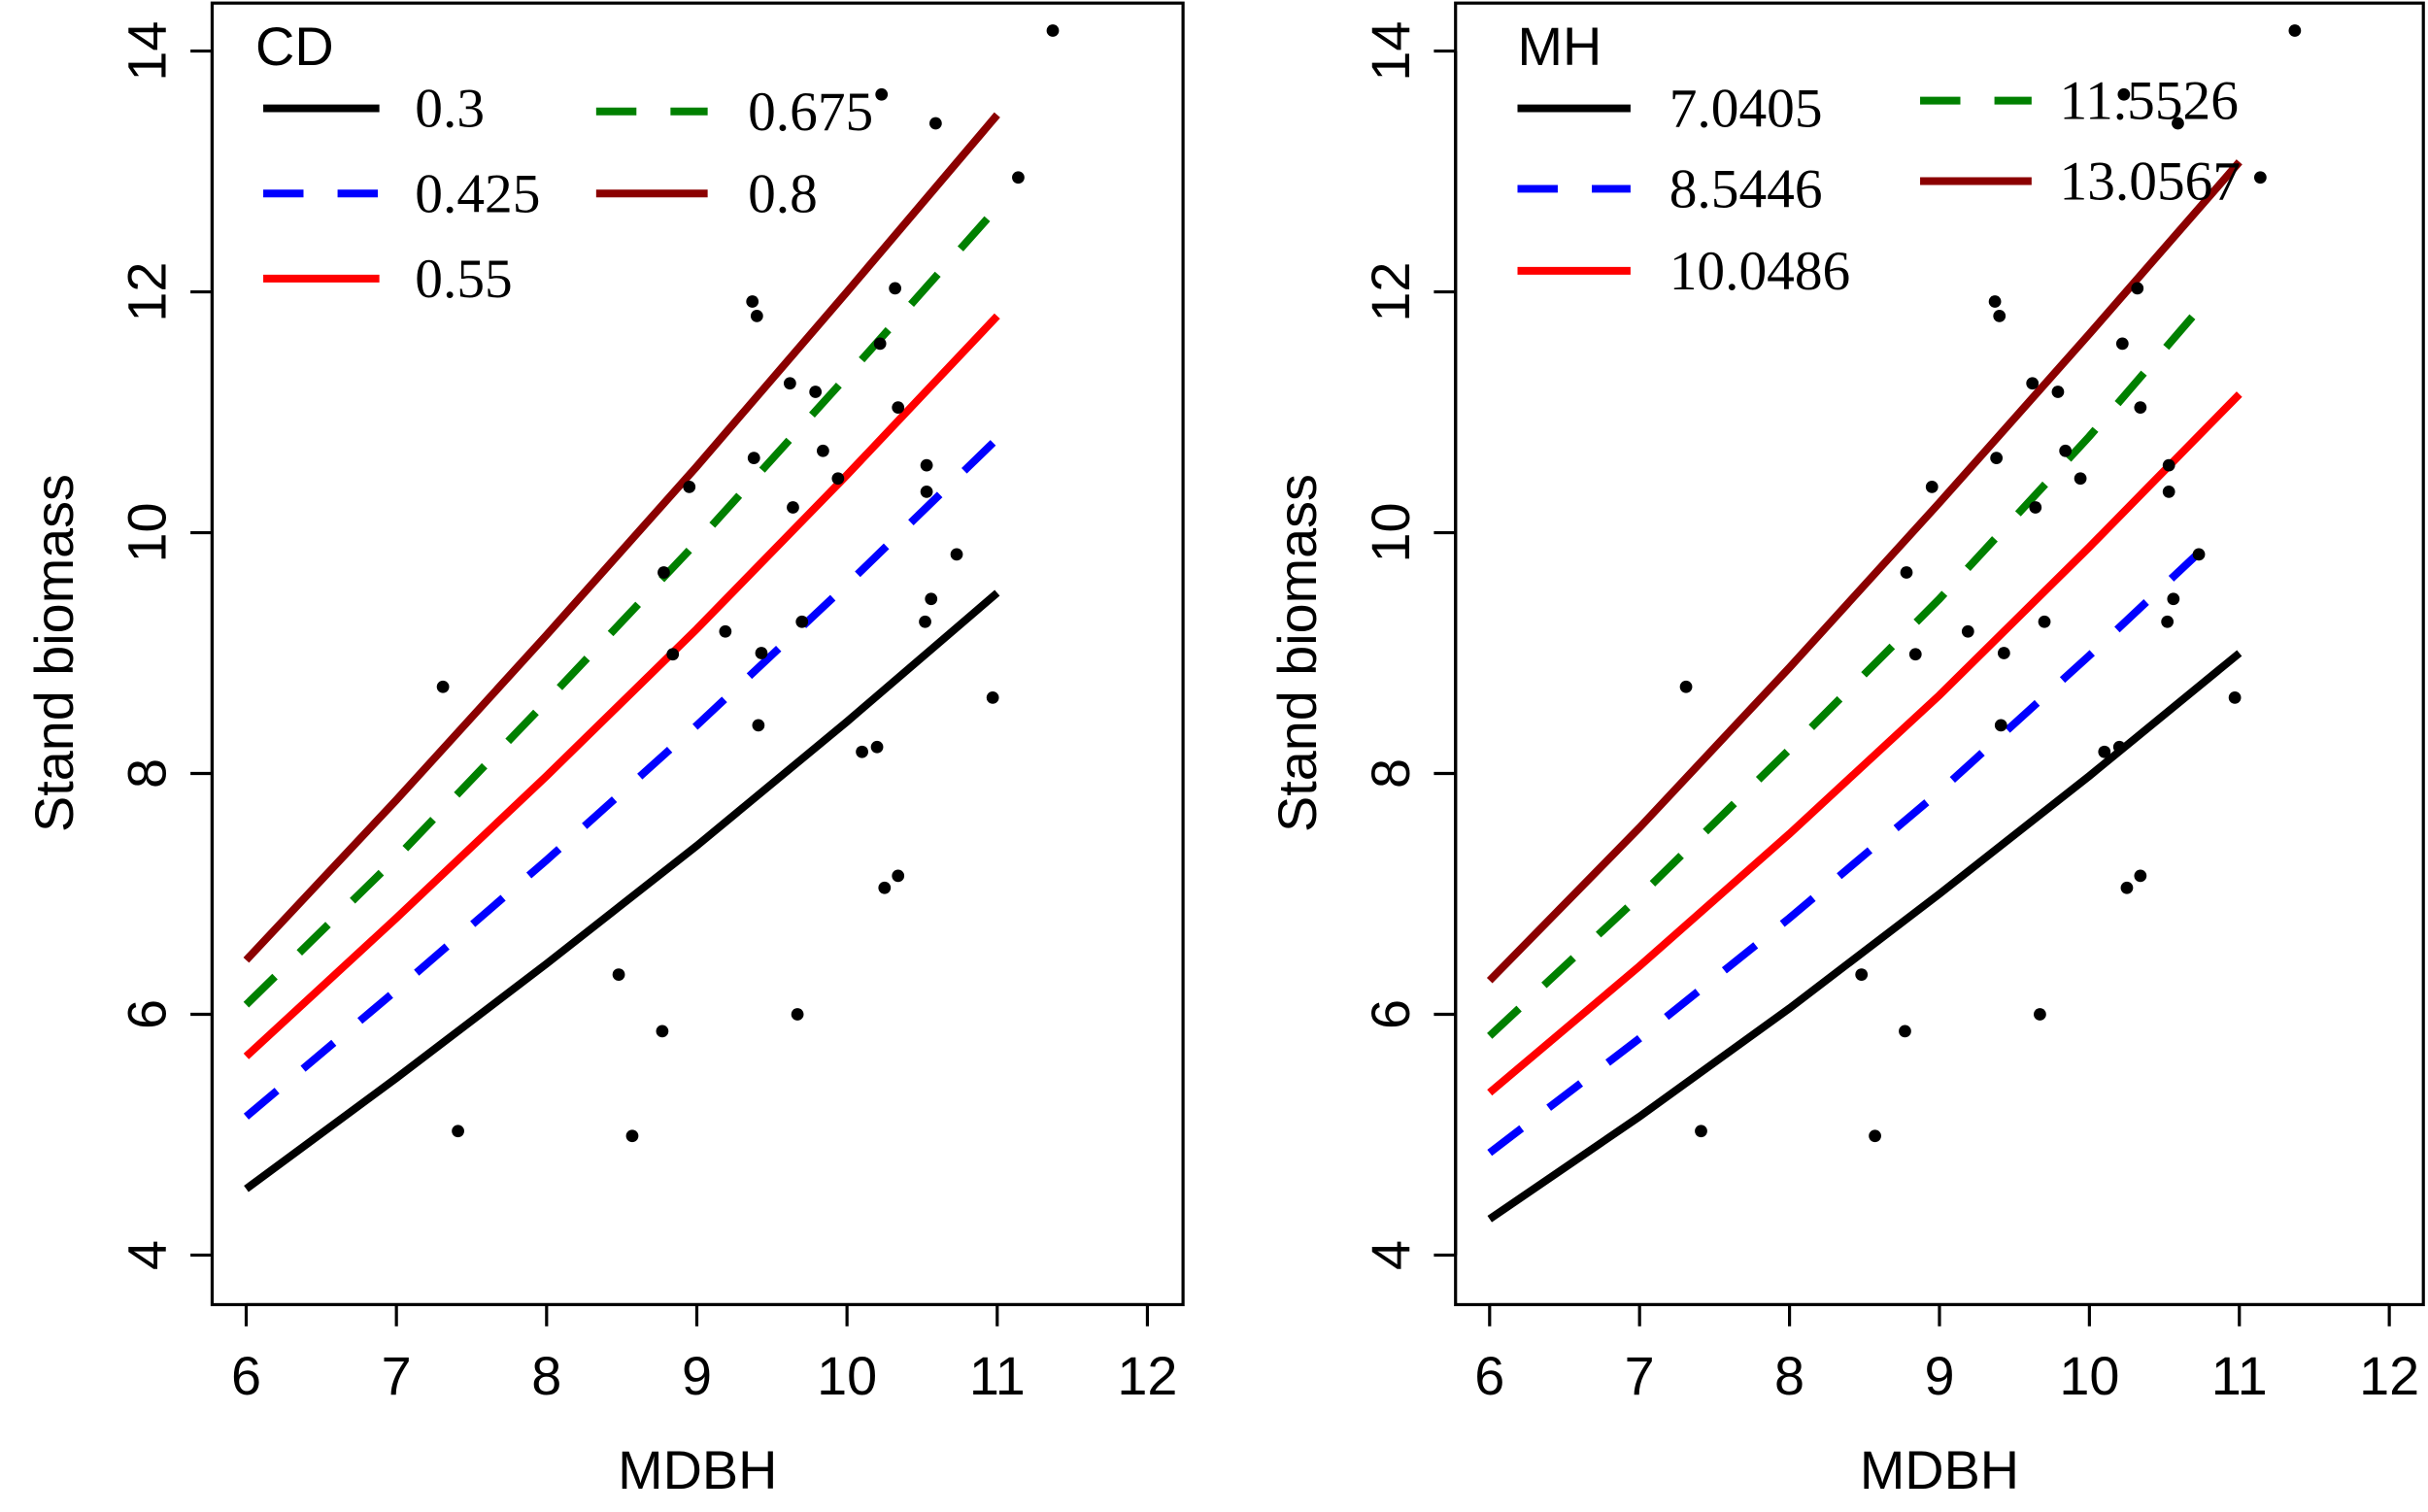 The width and height of the screenshot is (2428, 1512). Describe the element at coordinates (997, 1375) in the screenshot. I see `x-tick-label: 11` at that location.